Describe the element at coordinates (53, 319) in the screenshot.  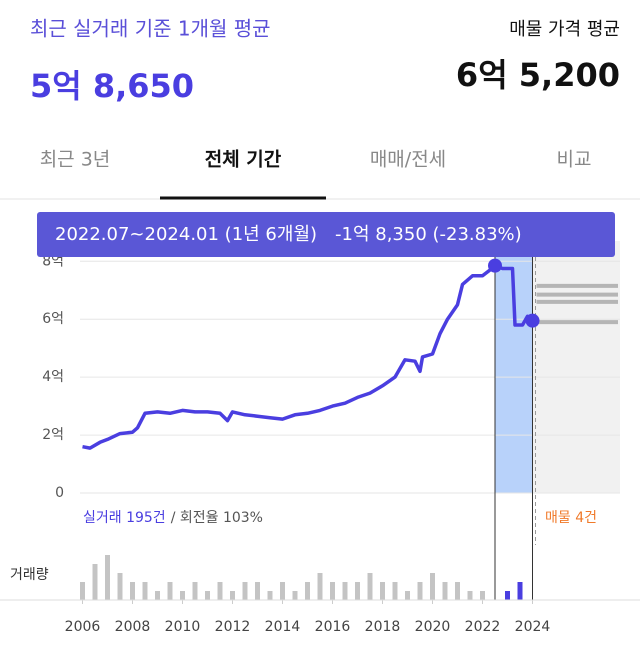
I see `y-tick-label: 6억` at that location.